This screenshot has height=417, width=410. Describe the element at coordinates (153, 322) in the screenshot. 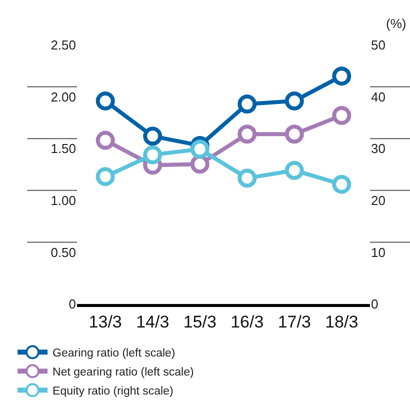

I see `x-tick-label: 14/3` at that location.